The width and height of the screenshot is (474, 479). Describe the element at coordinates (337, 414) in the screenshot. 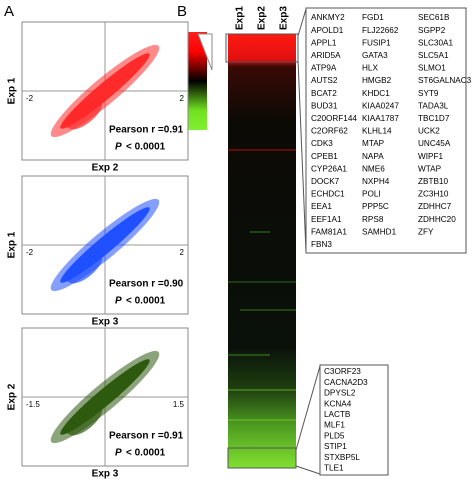

I see `gene-name: LACTB` at that location.